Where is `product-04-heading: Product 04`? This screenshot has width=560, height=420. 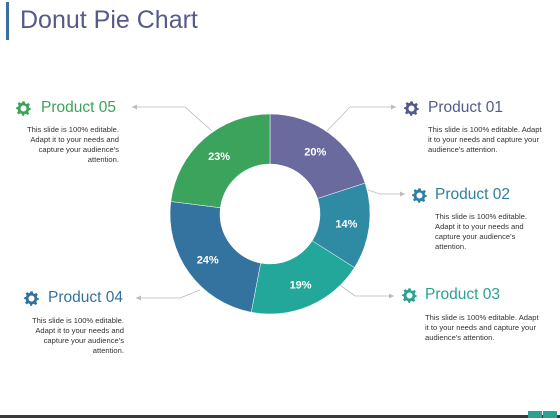 product-04-heading: Product 04 is located at coordinates (85, 297).